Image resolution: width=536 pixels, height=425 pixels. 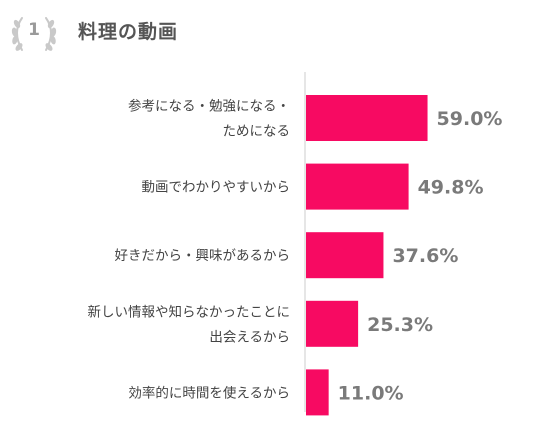 I want to click on data-label: 59.0%, so click(x=470, y=119).